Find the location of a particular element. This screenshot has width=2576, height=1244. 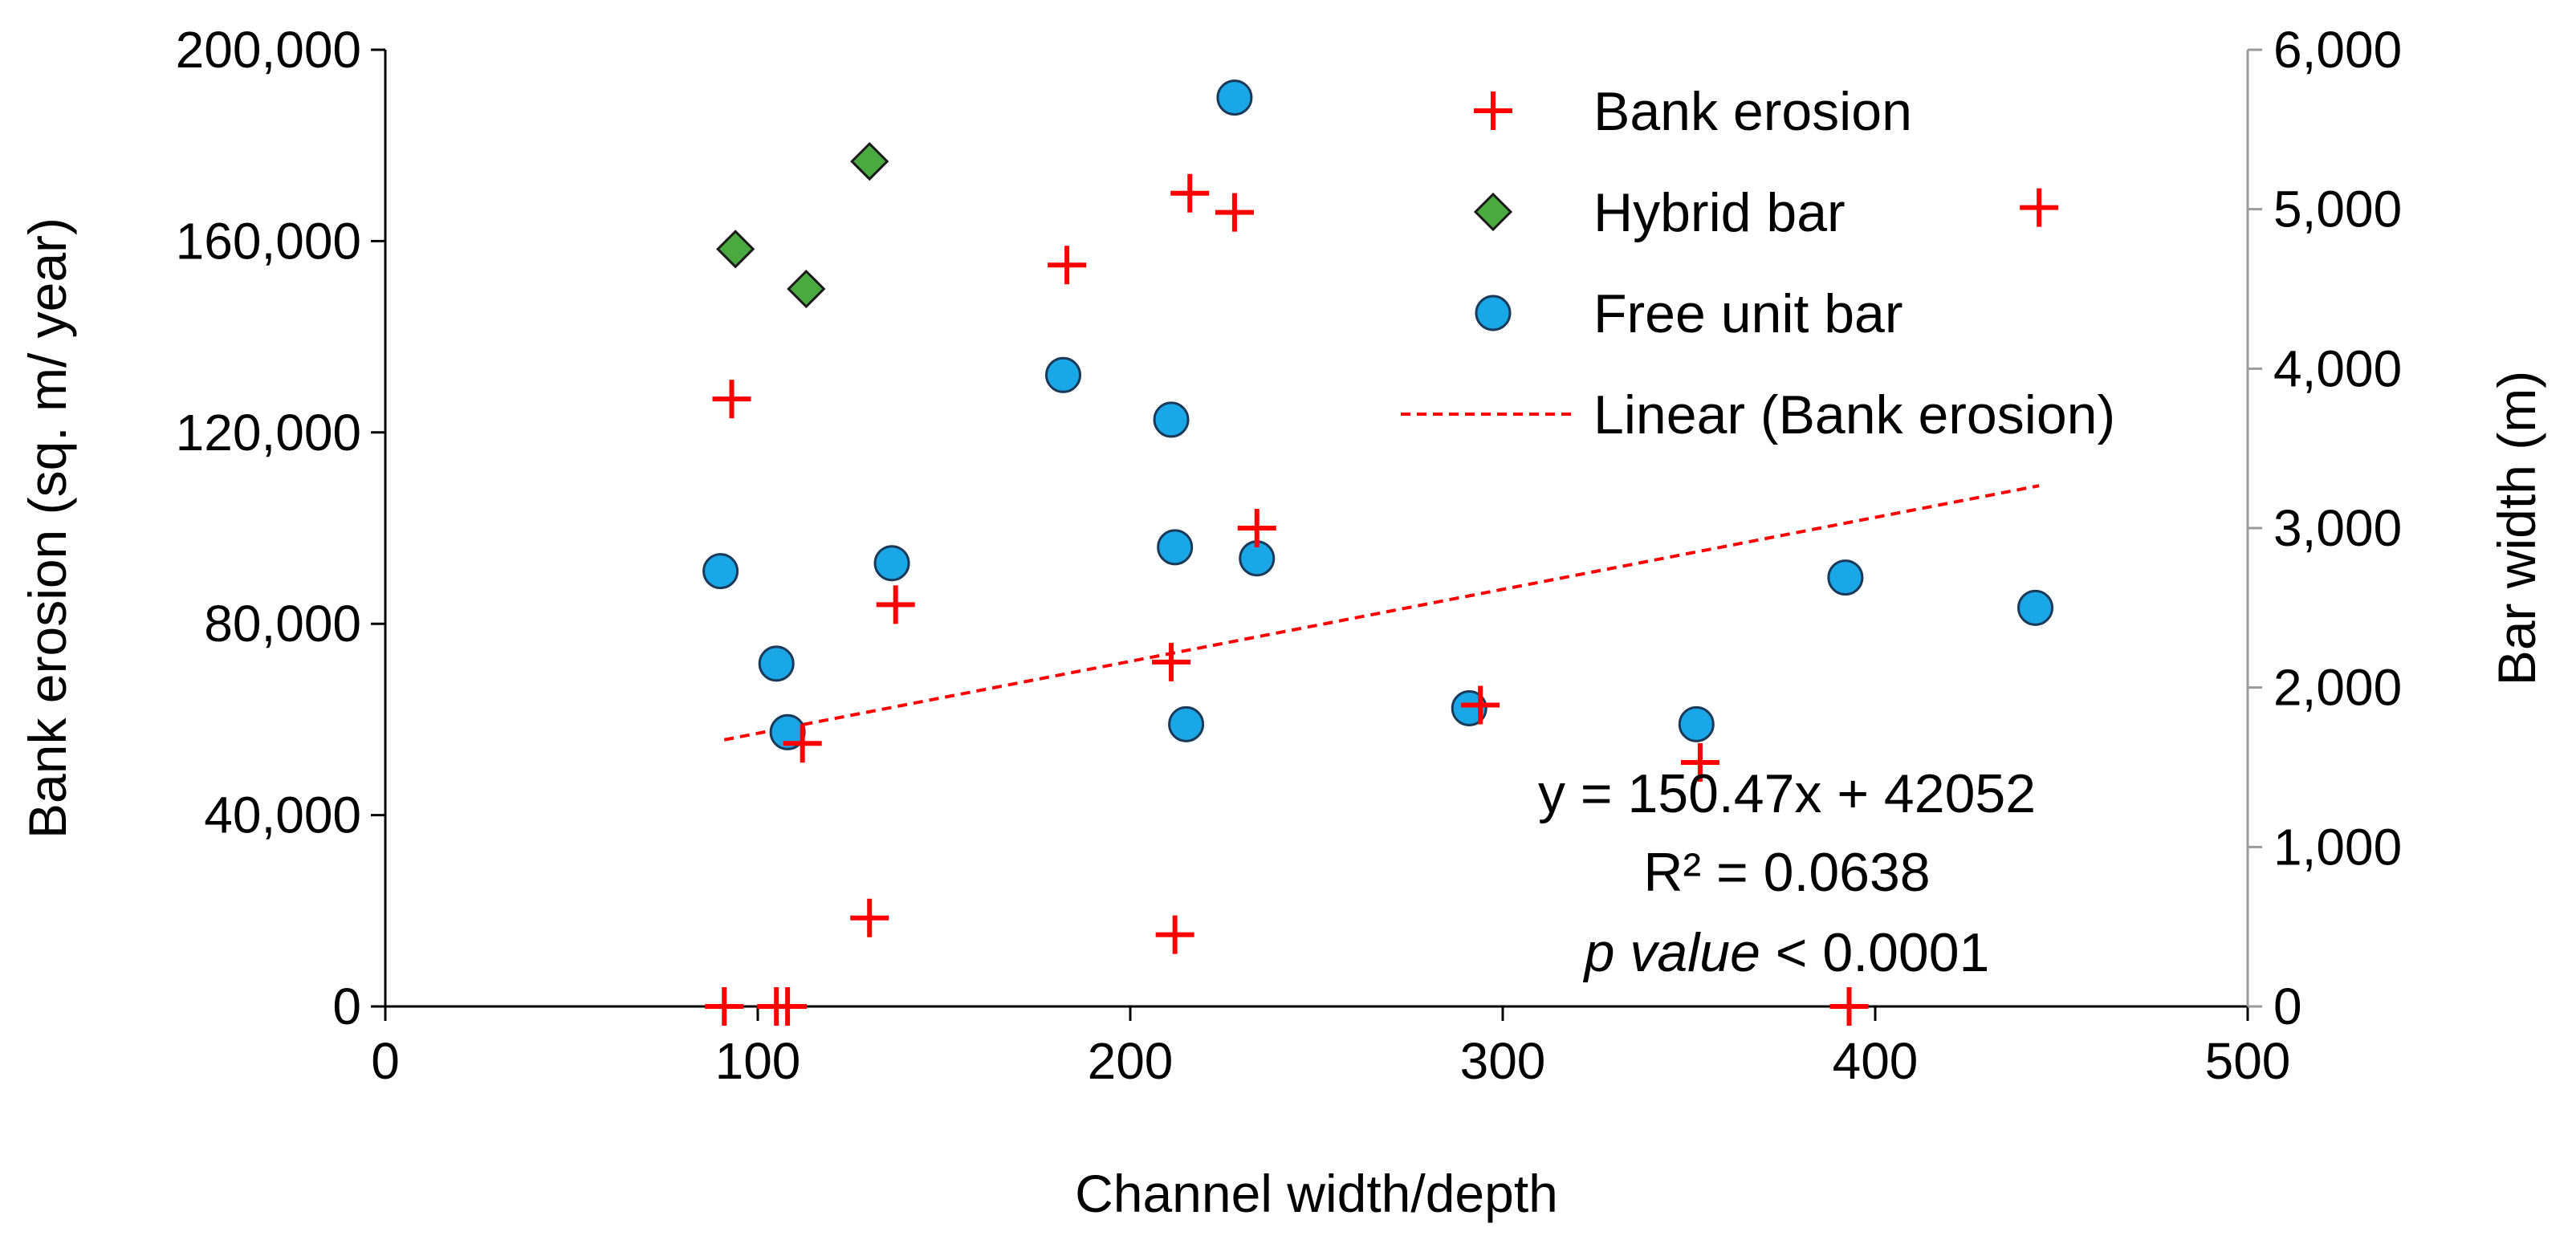

x-tick-label: 200 is located at coordinates (1131, 1061).